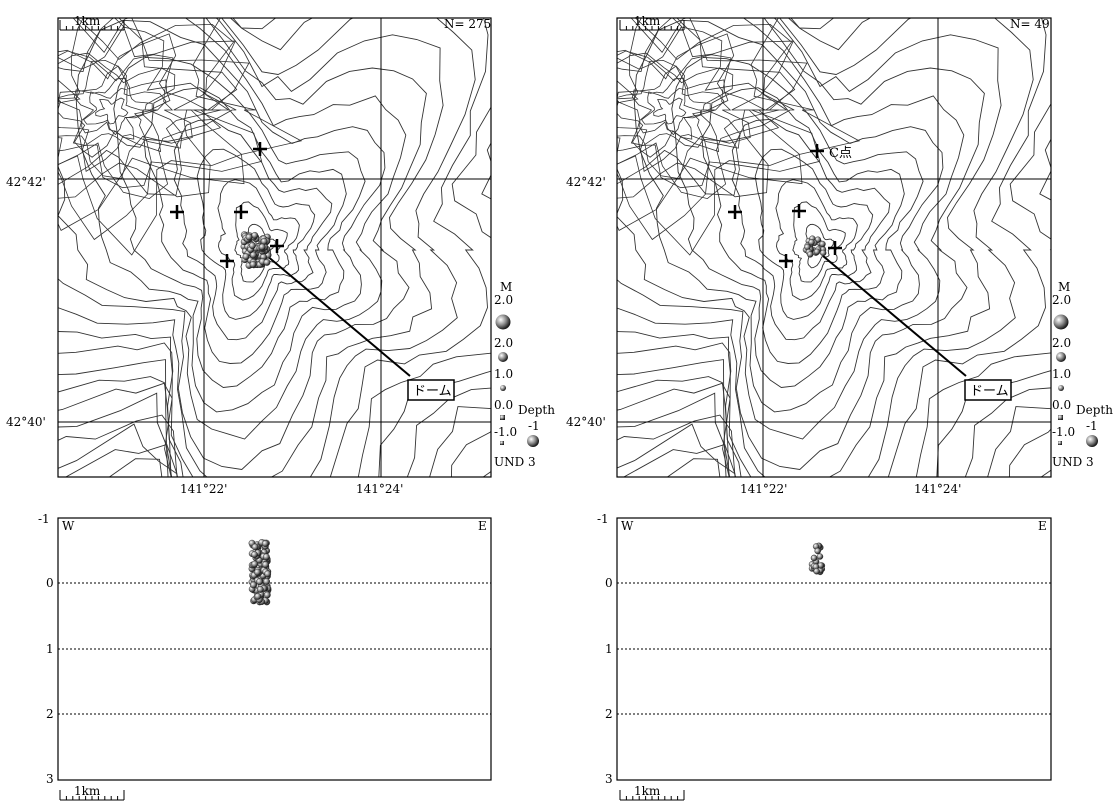 This screenshot has width=1116, height=803. I want to click on lat-label-42-40: 42°40', so click(586, 422).